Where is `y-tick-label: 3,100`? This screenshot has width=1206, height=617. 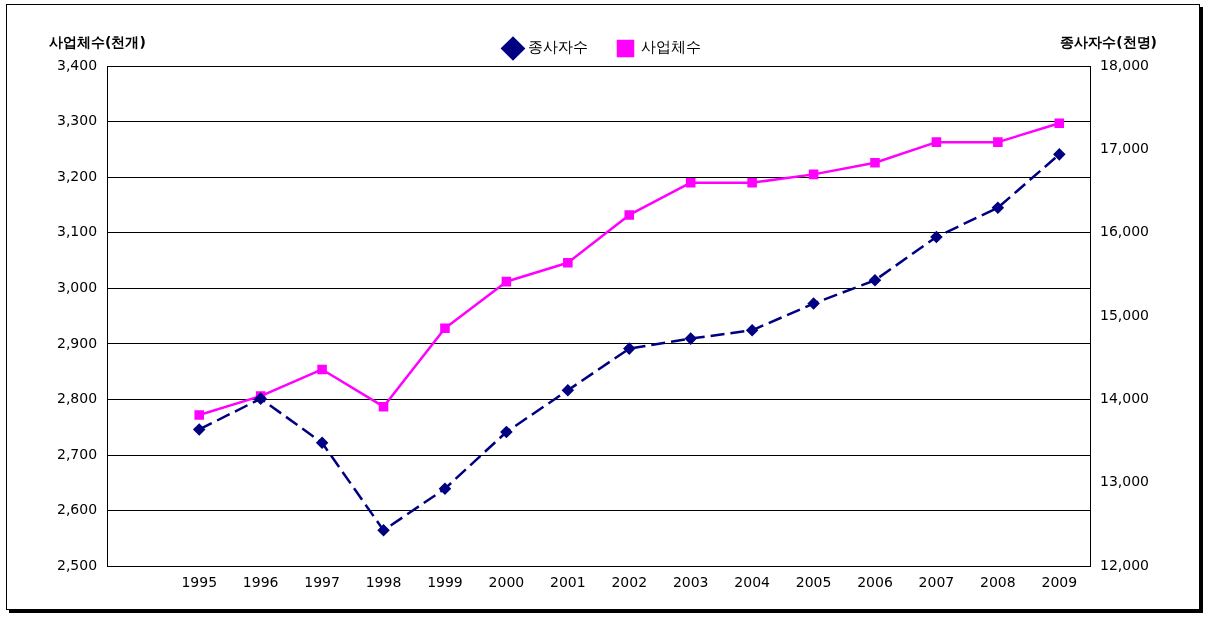 y-tick-label: 3,100 is located at coordinates (77, 231).